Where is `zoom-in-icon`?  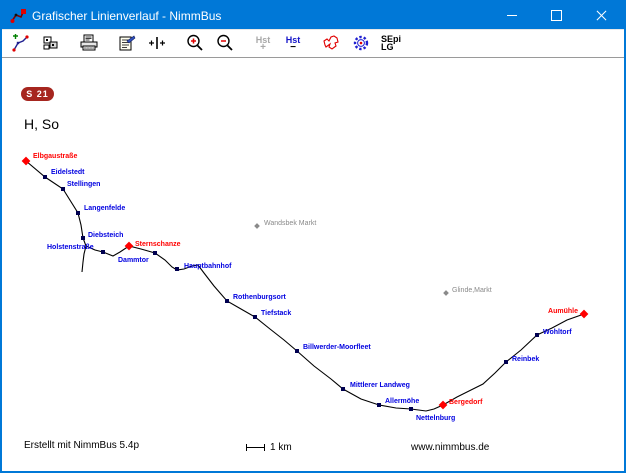
zoom-in-icon is located at coordinates (195, 42).